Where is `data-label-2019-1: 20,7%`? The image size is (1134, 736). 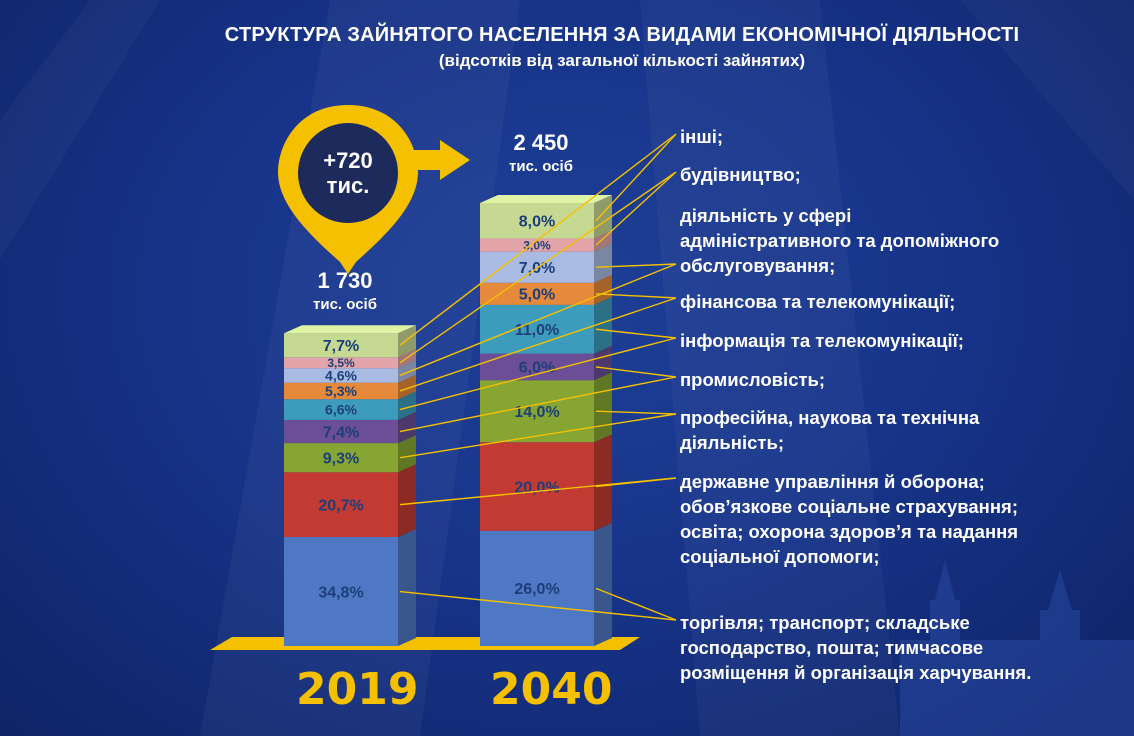
data-label-2019-1: 20,7% is located at coordinates (340, 505).